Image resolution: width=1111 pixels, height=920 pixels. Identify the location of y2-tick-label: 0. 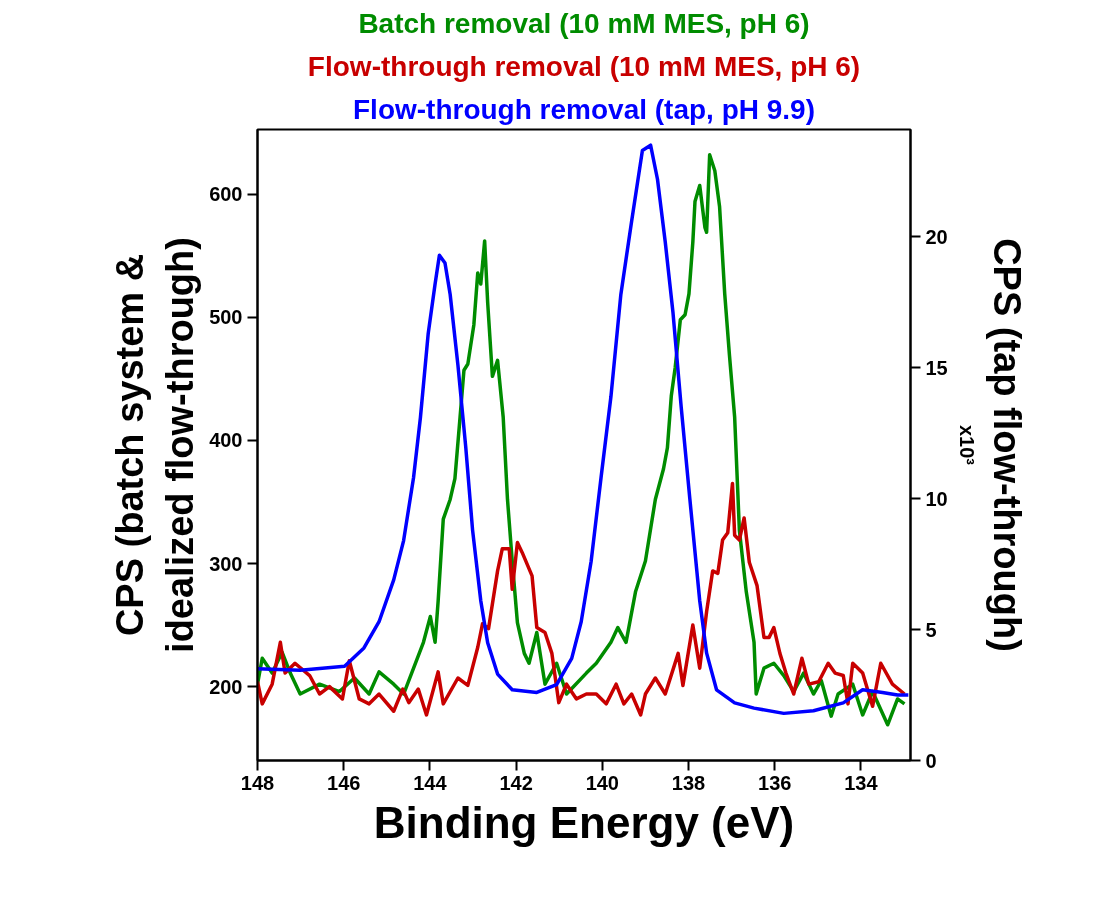
(931, 760).